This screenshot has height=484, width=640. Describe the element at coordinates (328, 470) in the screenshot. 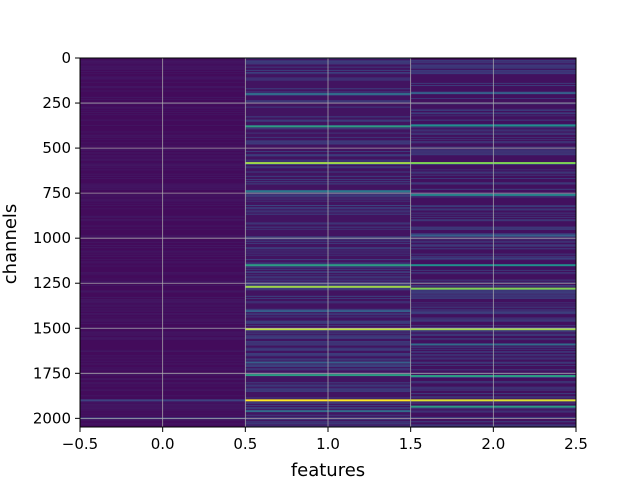

I see `x-axis-label: features` at that location.